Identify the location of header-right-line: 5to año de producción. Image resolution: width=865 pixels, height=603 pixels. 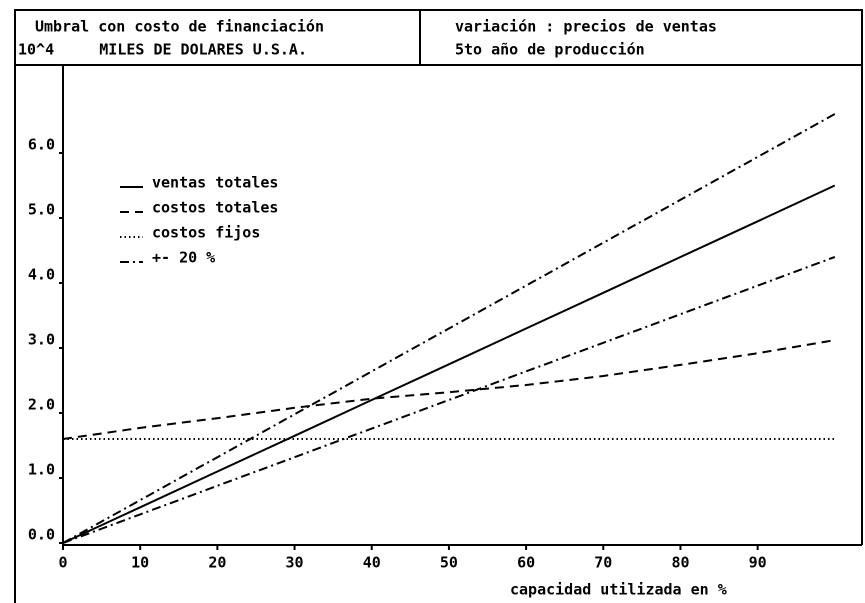
(550, 50).